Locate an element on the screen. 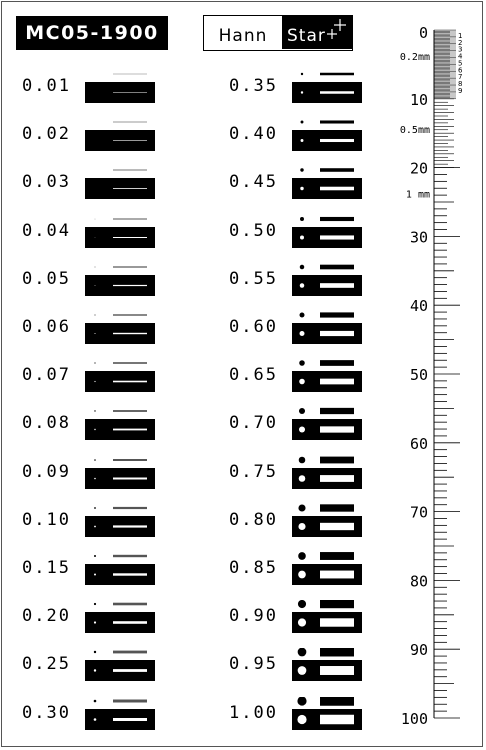  ruler-major-label: 50 is located at coordinates (419, 375).